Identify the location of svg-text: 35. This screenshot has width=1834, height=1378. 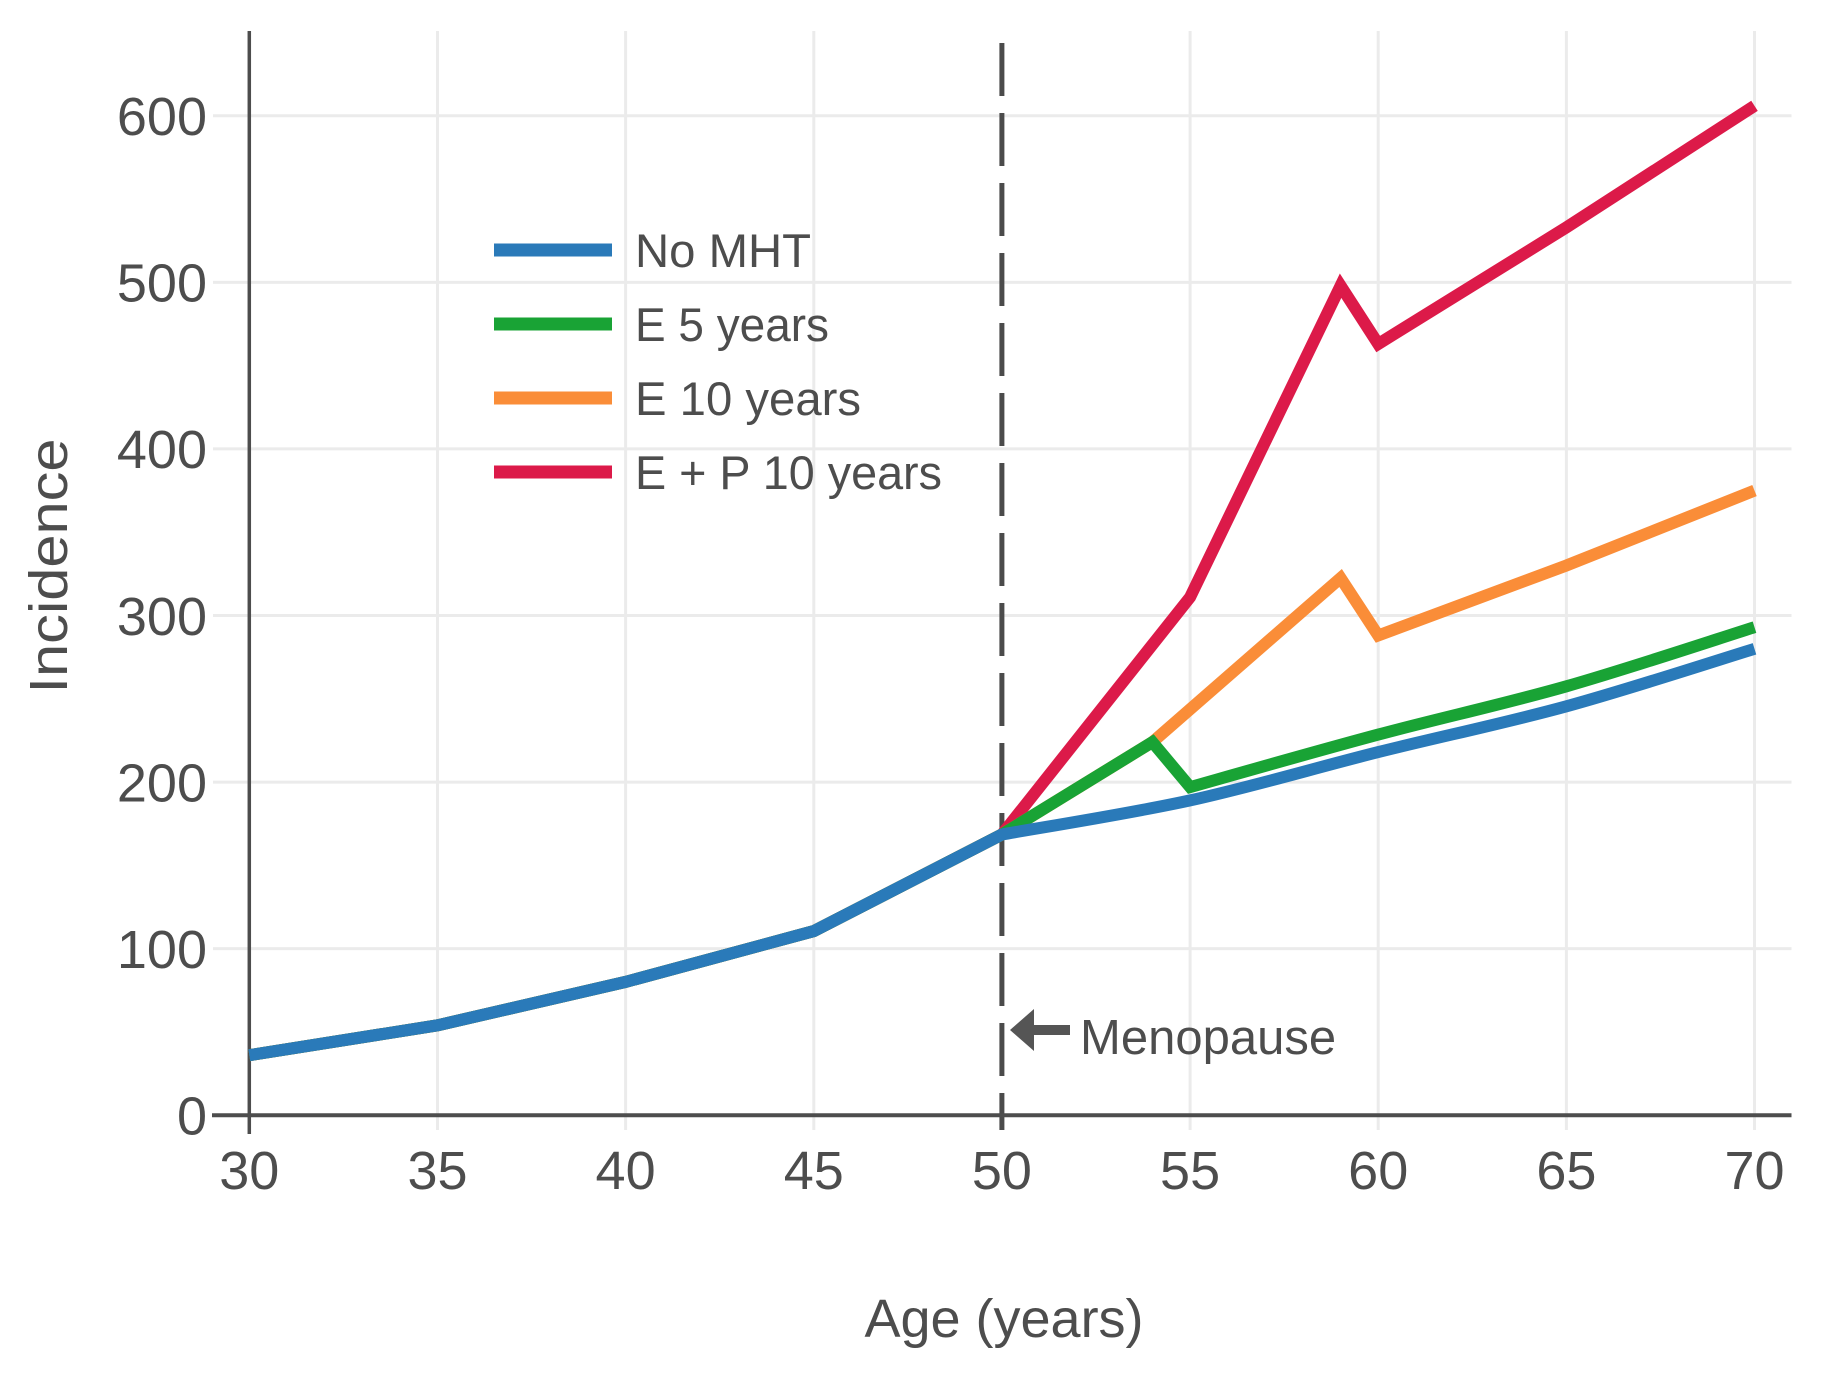
(437, 1171).